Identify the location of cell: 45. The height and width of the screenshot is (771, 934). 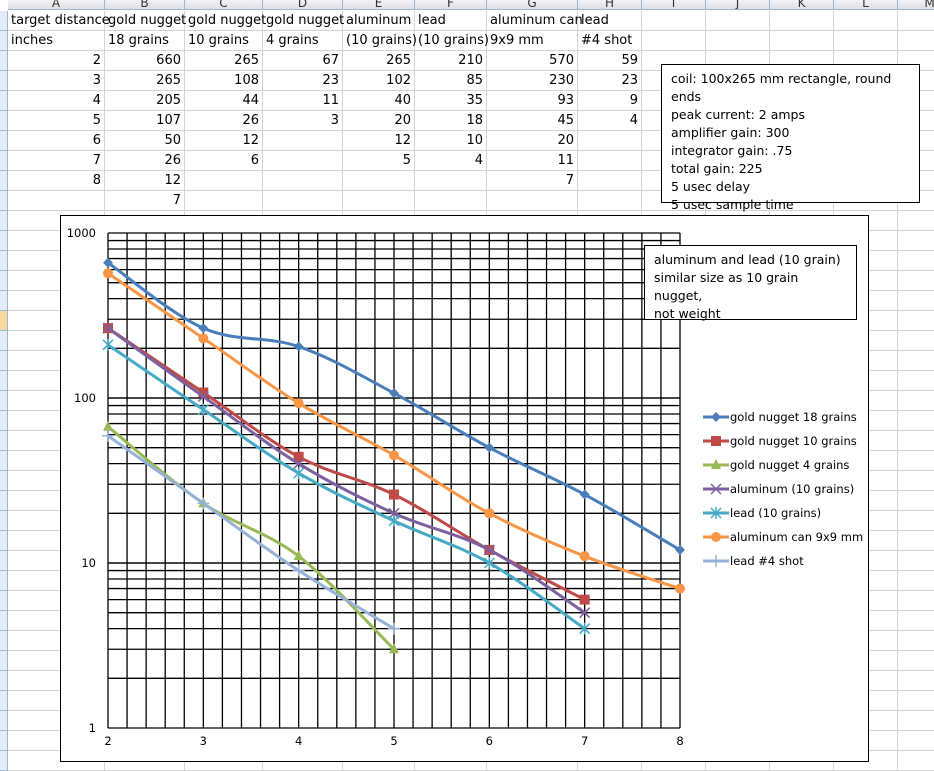
(532, 121).